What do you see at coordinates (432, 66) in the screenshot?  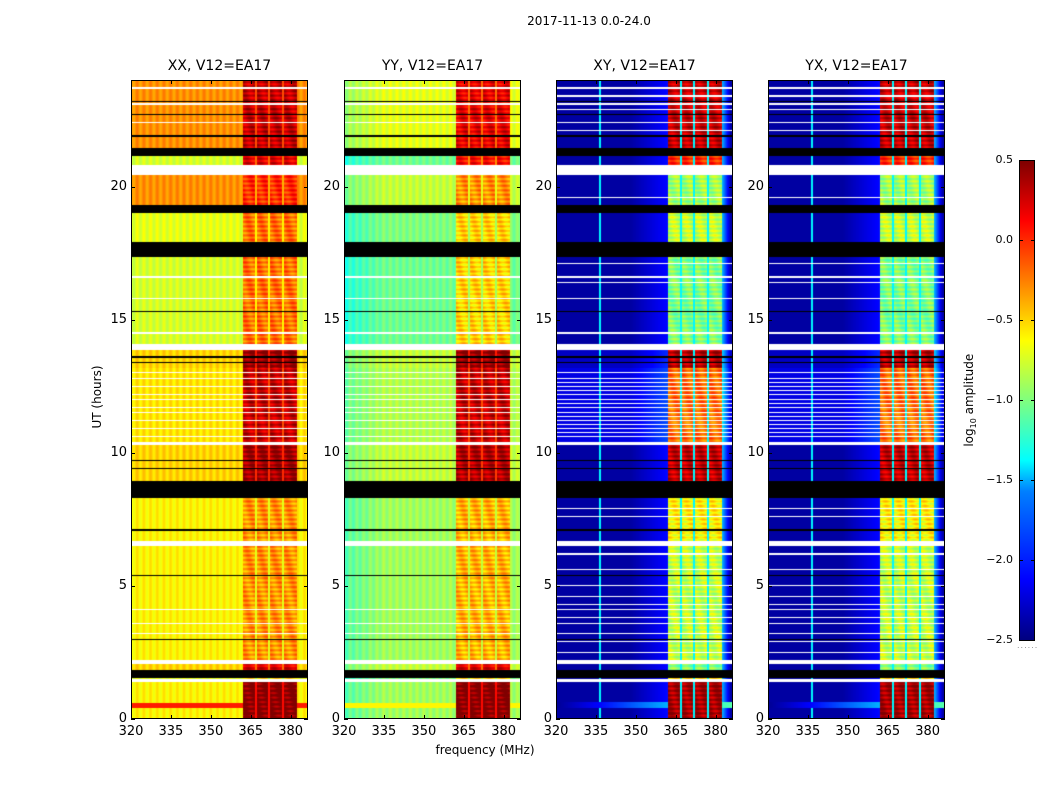 I see `panel-title-yy: YY, V12=EA17` at bounding box center [432, 66].